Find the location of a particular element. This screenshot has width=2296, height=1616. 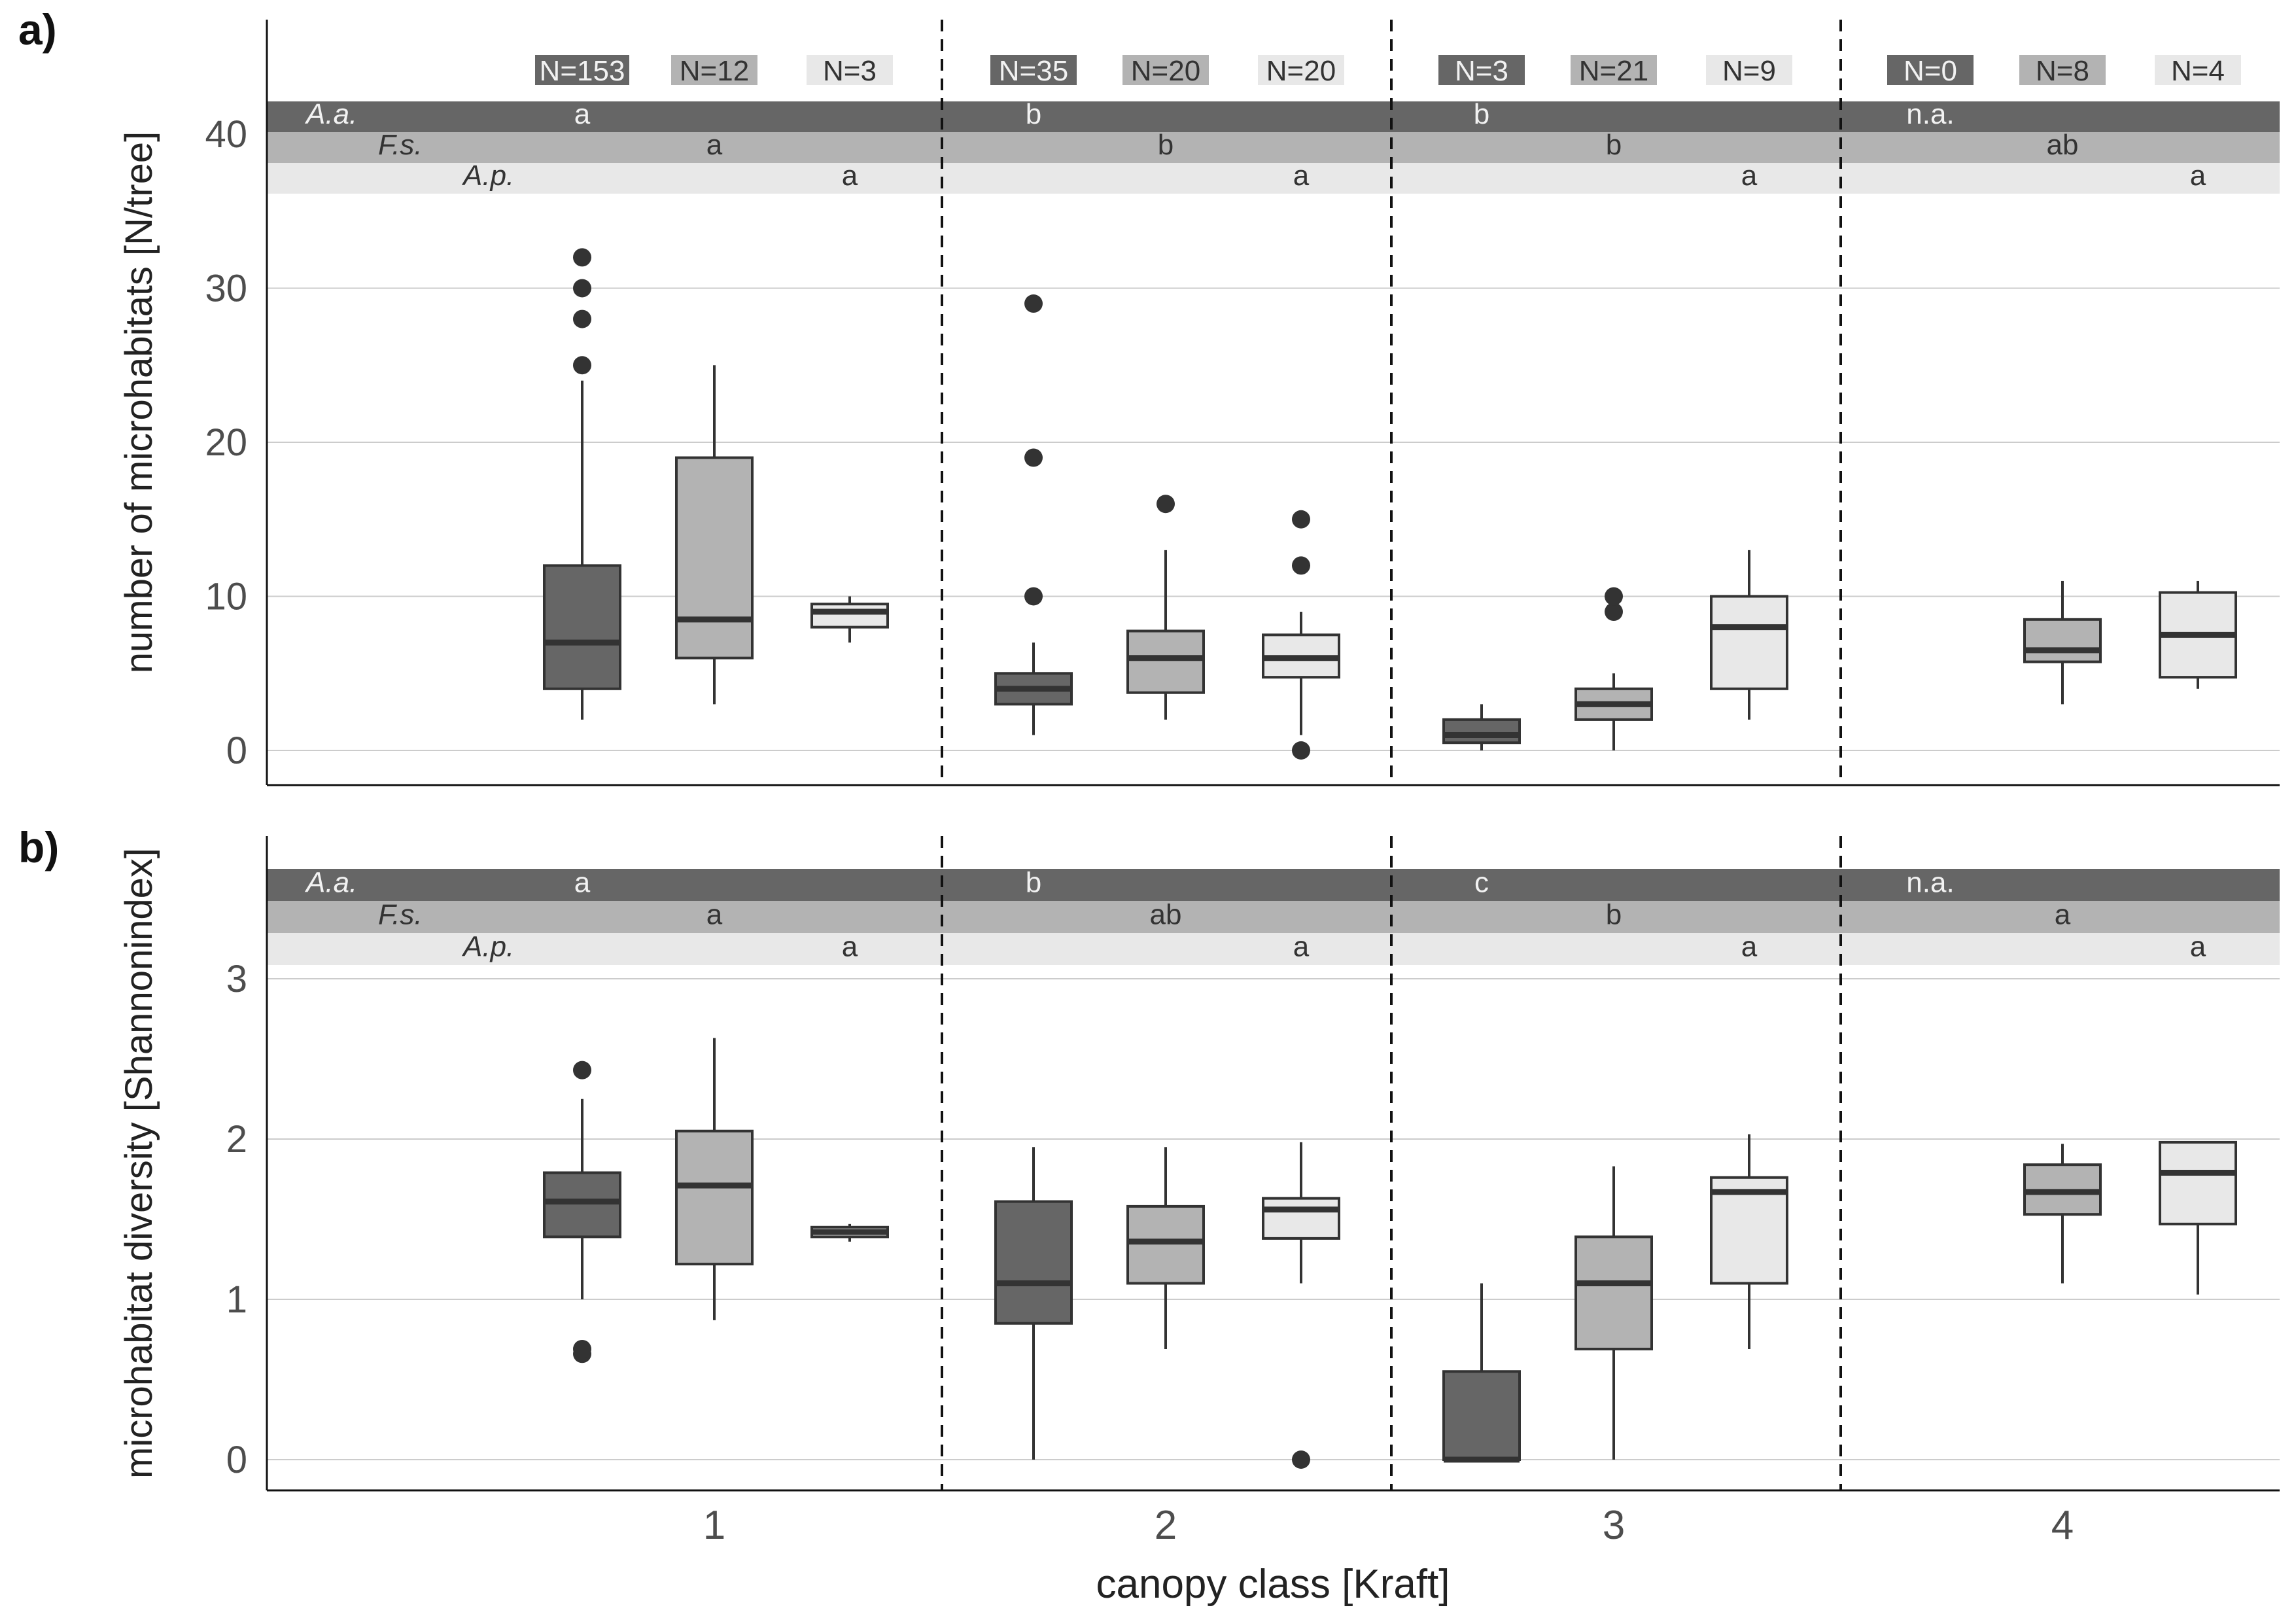

x-axis: 1 2 3 4 canopy class [Kraft] is located at coordinates (1388, 1555).